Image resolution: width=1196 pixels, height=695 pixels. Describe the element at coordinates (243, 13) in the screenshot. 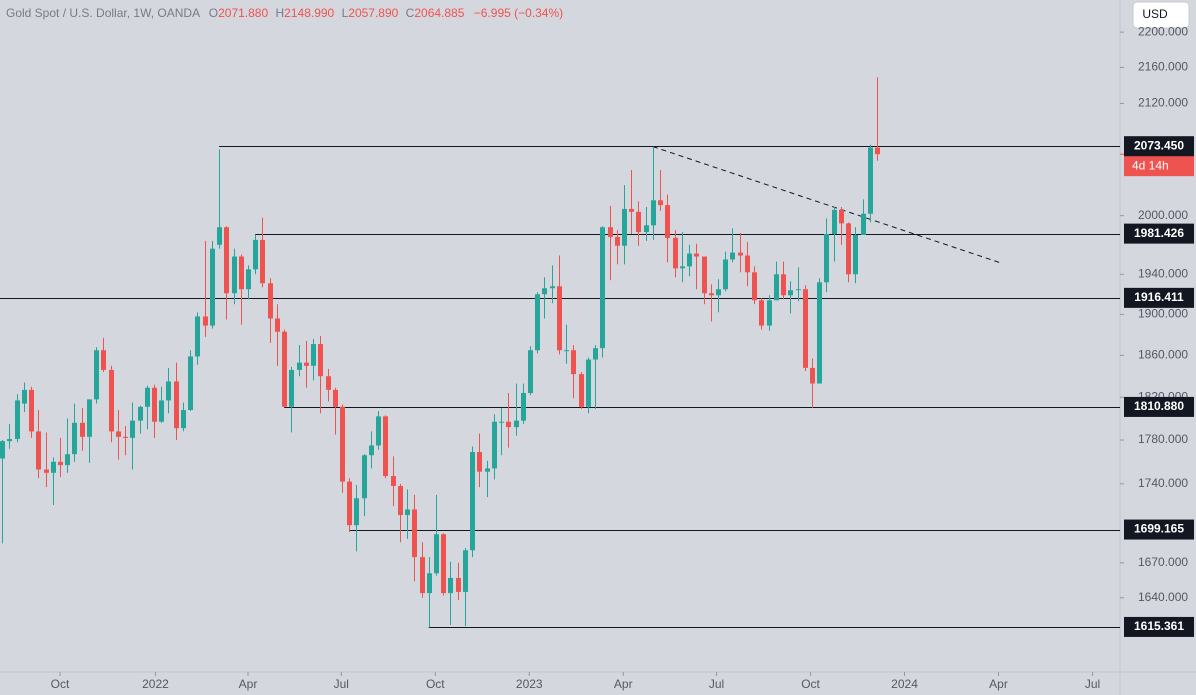

I see `ohlc-value: 2071.880` at that location.